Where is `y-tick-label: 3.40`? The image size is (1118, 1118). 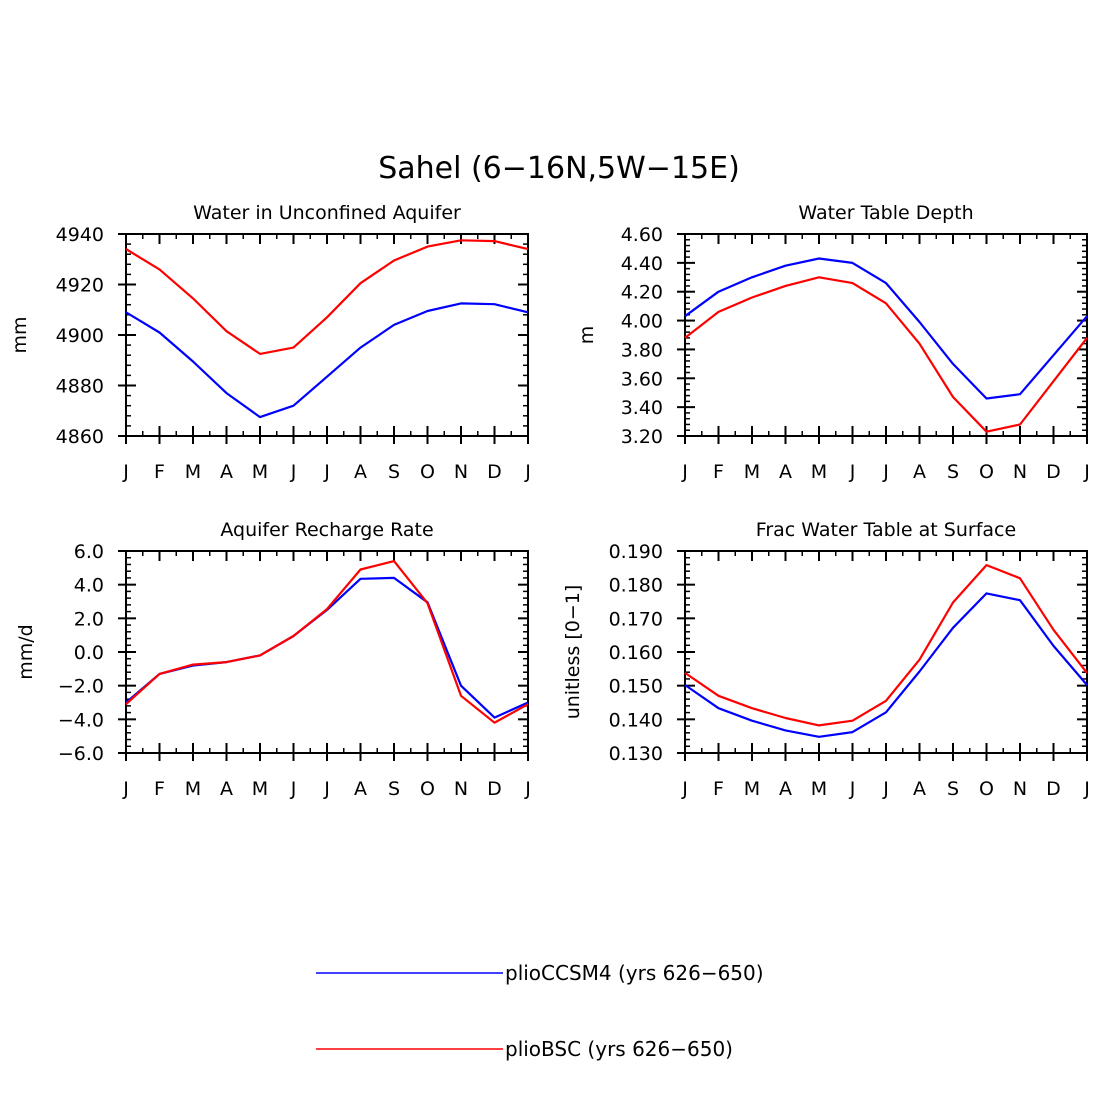 y-tick-label: 3.40 is located at coordinates (642, 408).